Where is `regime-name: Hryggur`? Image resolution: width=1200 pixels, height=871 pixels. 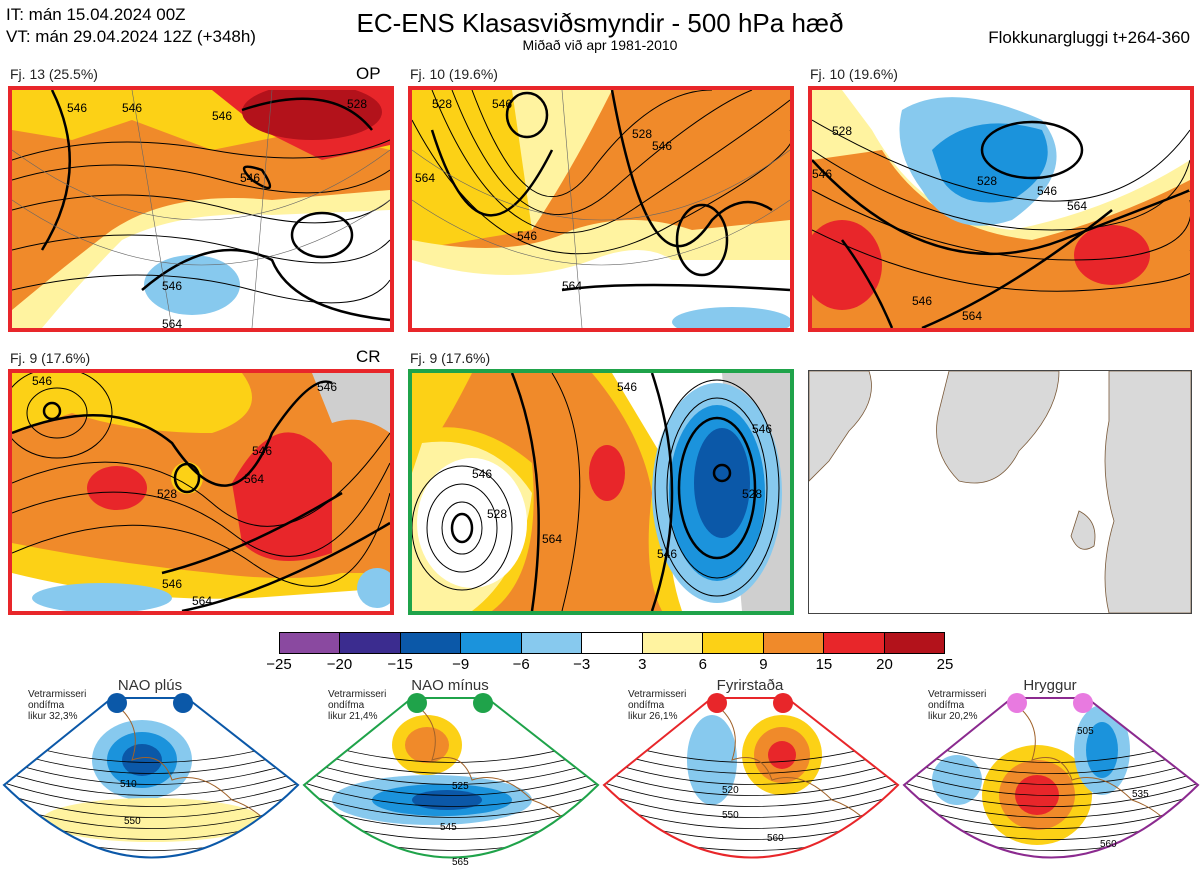 regime-name: Hryggur is located at coordinates (1050, 685).